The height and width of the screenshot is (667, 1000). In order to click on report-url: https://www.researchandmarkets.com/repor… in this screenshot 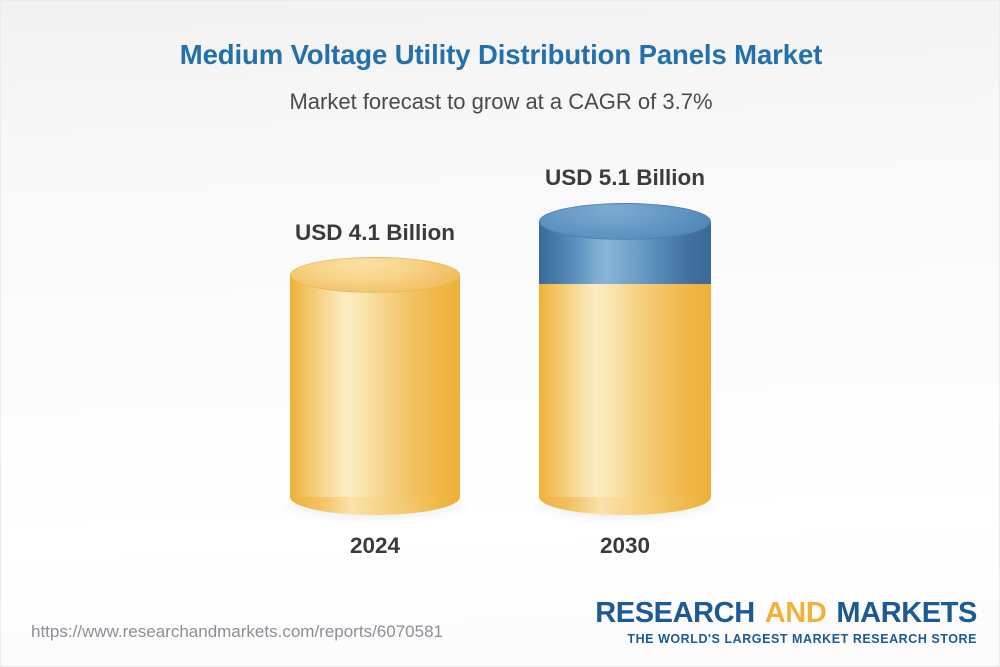, I will do `click(237, 631)`.